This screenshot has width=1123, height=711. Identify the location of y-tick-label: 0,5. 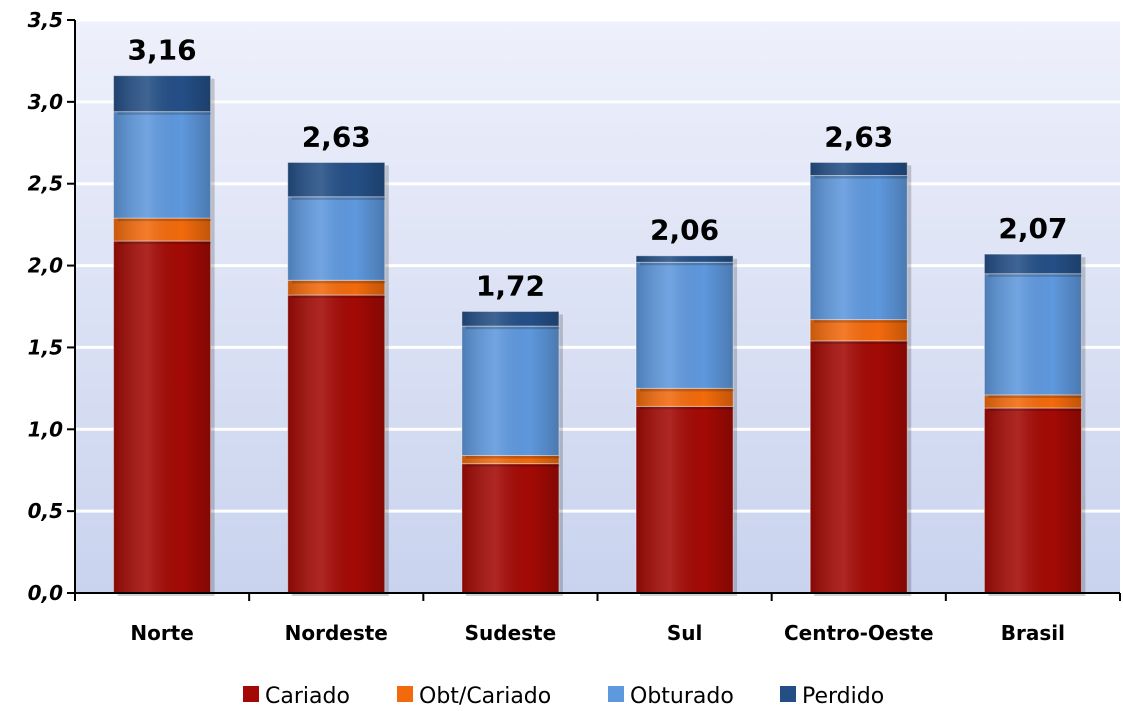
(45, 511).